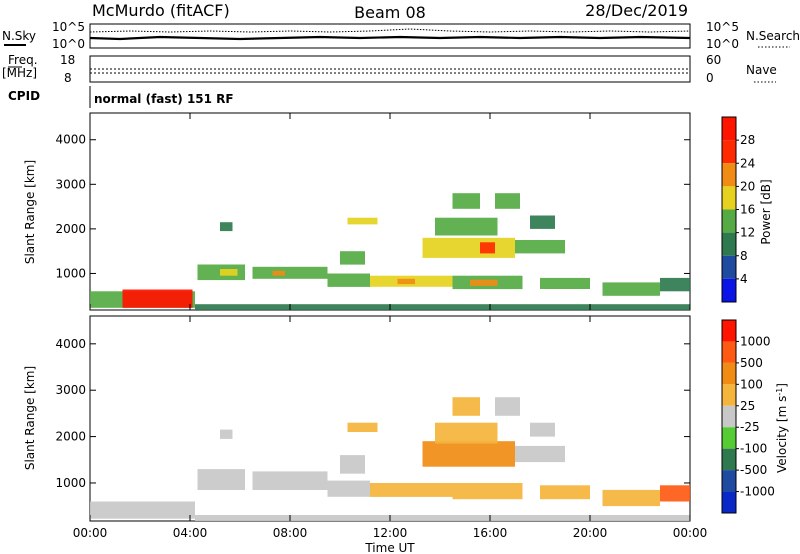 The width and height of the screenshot is (800, 554). What do you see at coordinates (164, 99) in the screenshot?
I see `cpid-program: normal (fast) 151 RF` at bounding box center [164, 99].